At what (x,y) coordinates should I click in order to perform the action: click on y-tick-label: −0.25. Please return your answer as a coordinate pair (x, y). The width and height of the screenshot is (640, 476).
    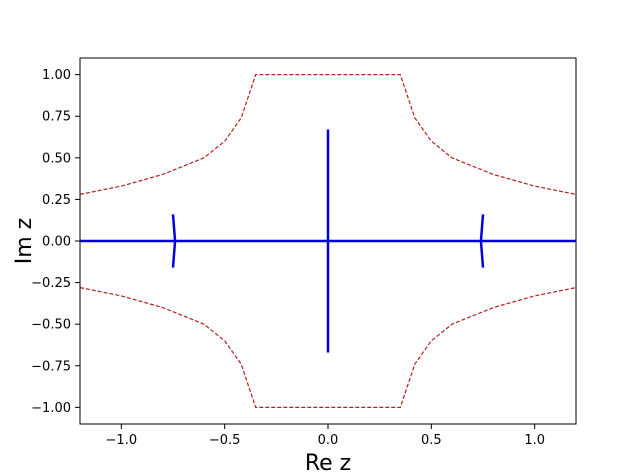
    Looking at the image, I should click on (51, 283).